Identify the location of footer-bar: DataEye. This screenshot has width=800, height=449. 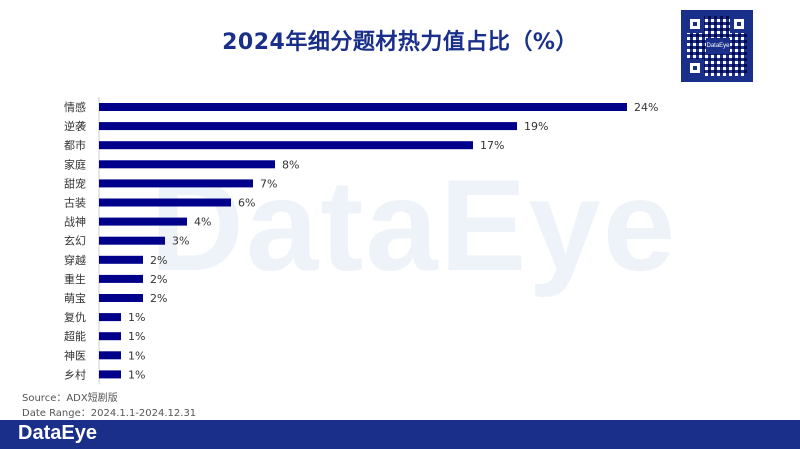
(400, 434).